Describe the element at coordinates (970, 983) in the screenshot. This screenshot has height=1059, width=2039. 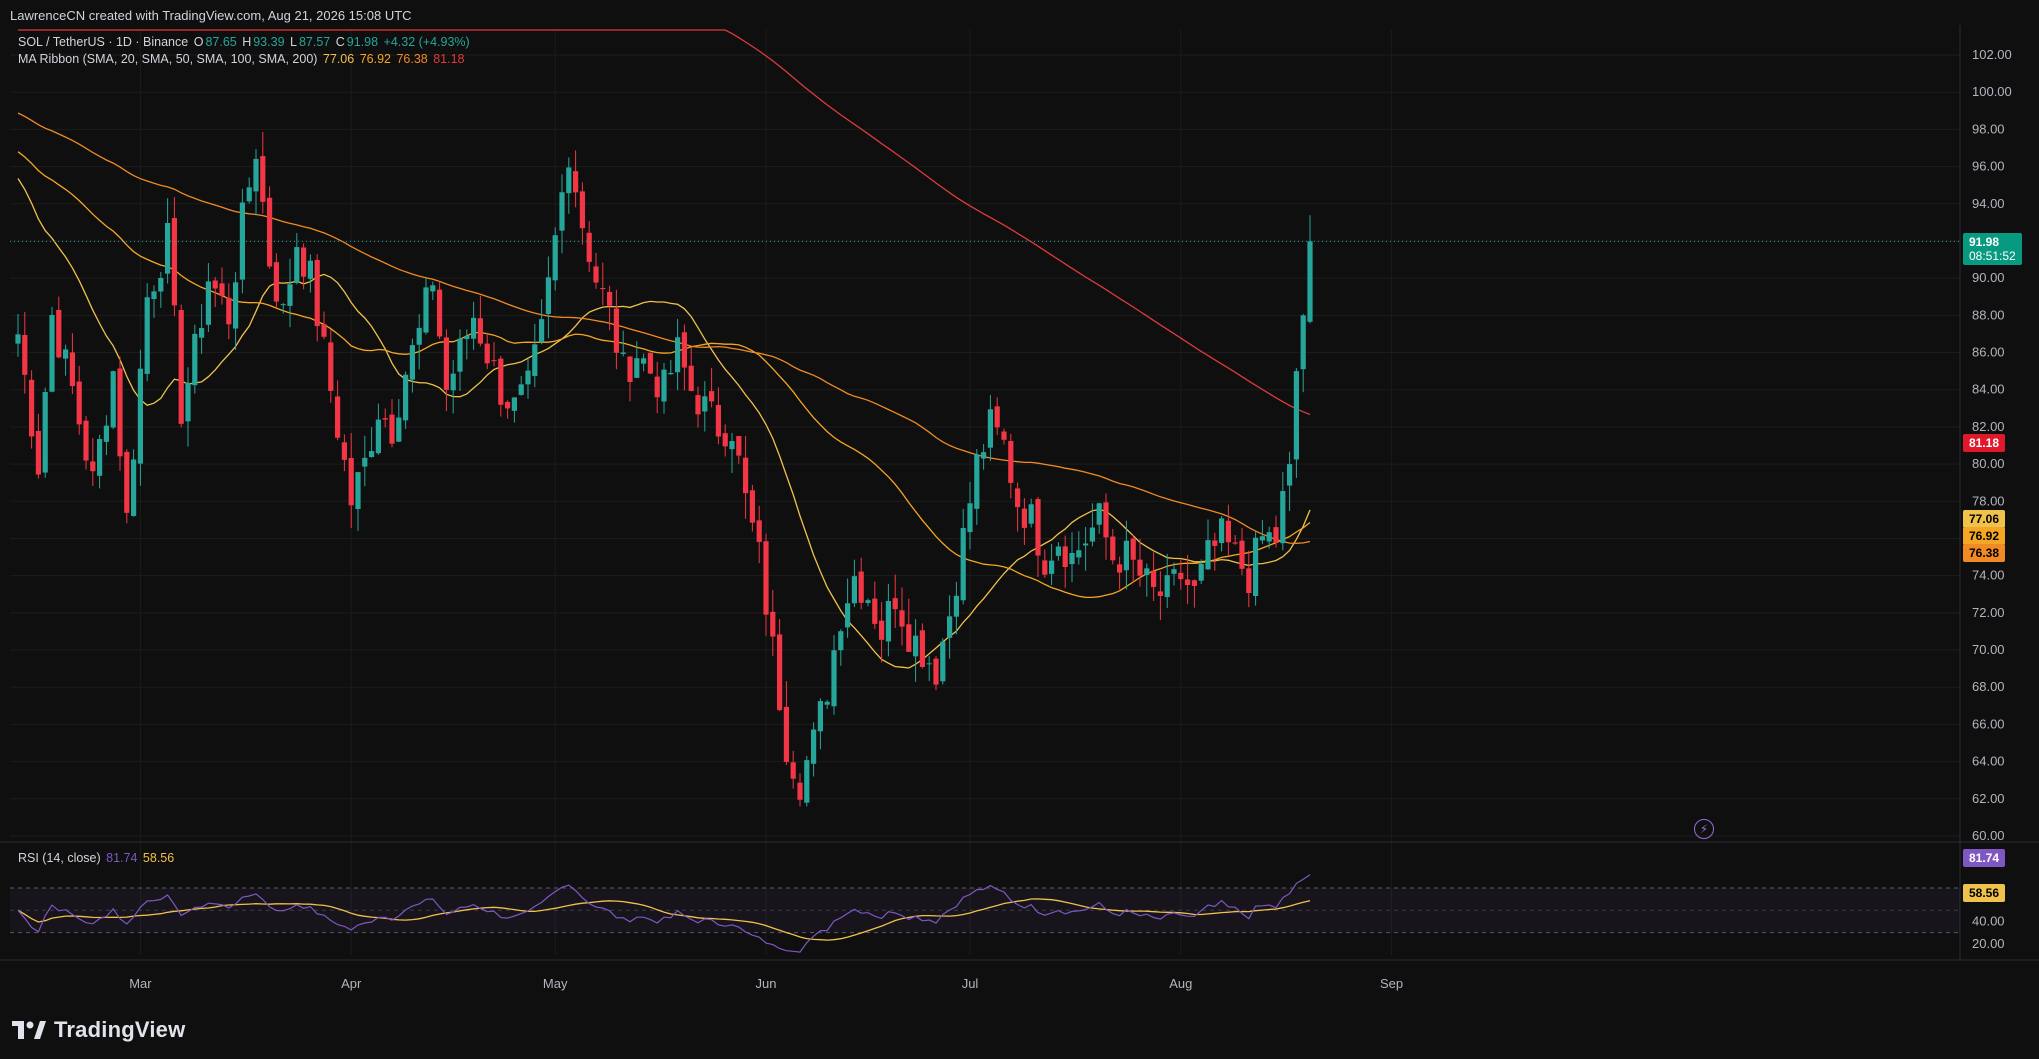
I see `month-tick-label: Jul` at that location.